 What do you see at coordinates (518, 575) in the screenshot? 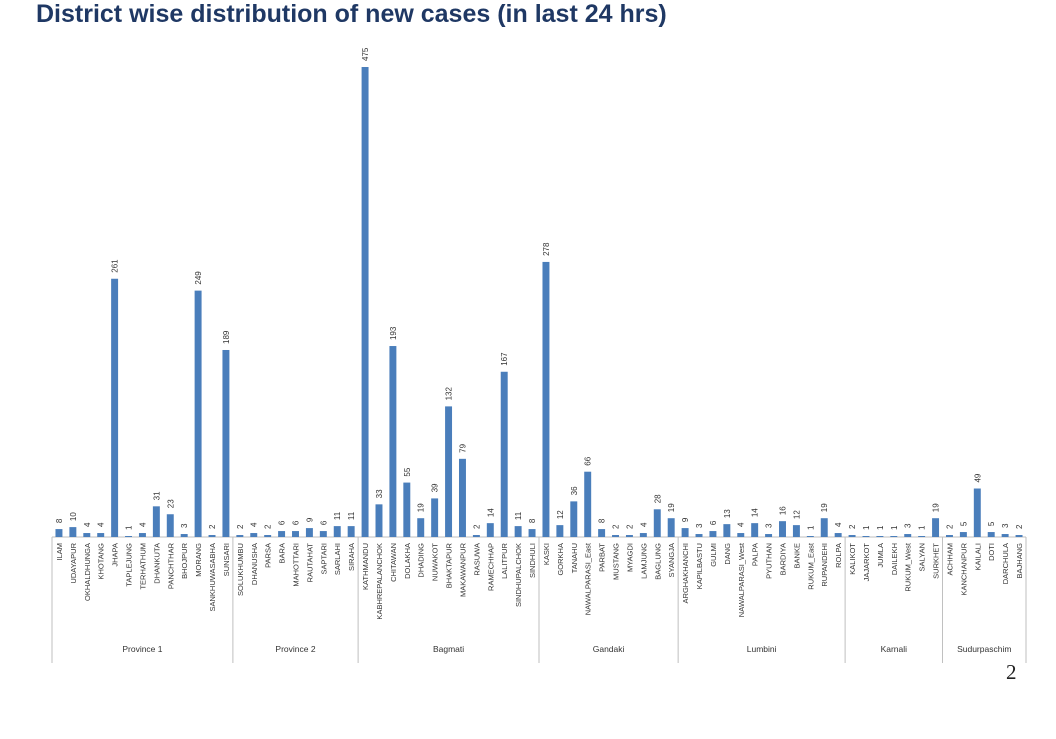
I see `category-label: SINDHUPALCHOK` at bounding box center [518, 575].